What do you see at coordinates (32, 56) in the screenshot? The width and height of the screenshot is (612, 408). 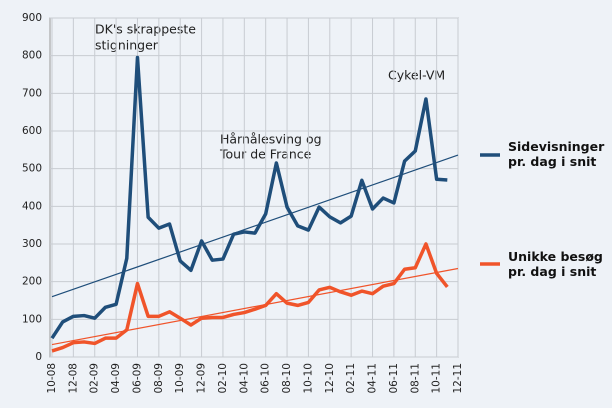 I see `y-tick-label: 800` at bounding box center [32, 56].